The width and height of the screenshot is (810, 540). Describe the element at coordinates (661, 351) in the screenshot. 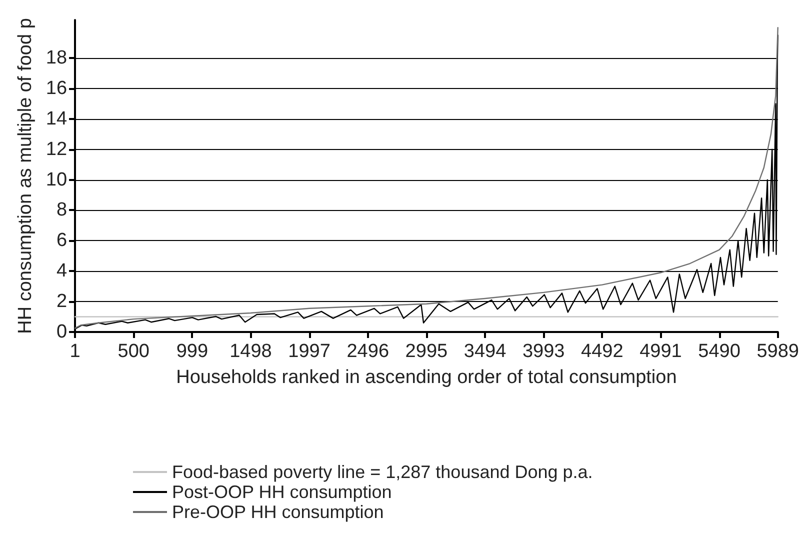

I see `x-tick-label: 4991` at that location.